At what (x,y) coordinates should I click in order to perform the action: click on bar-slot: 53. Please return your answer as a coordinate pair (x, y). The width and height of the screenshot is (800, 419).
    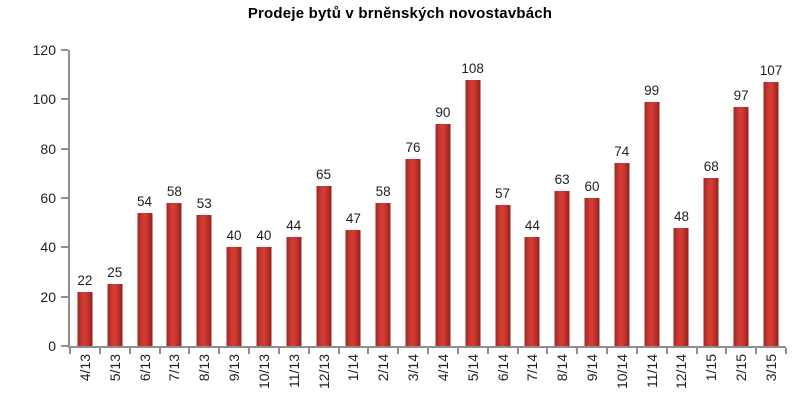
    Looking at the image, I should click on (204, 198).